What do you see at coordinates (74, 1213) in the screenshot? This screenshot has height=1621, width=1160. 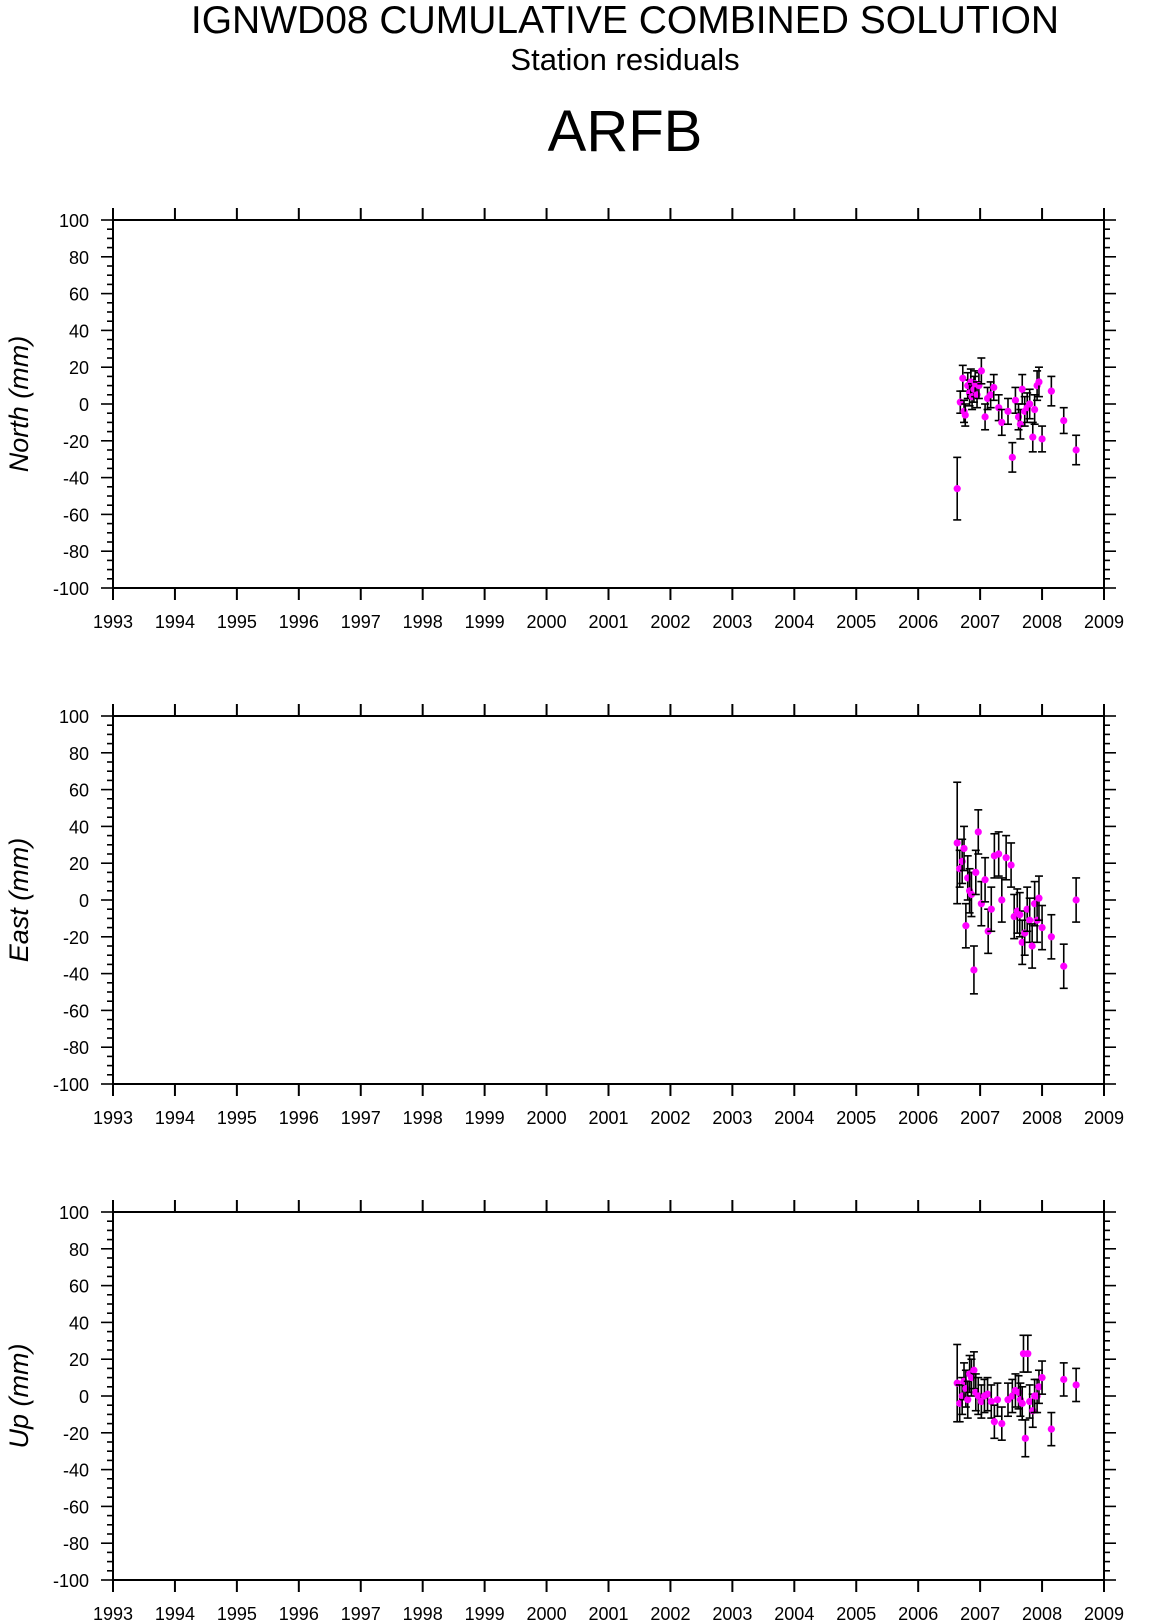 I see `y-tick-label: 100` at bounding box center [74, 1213].